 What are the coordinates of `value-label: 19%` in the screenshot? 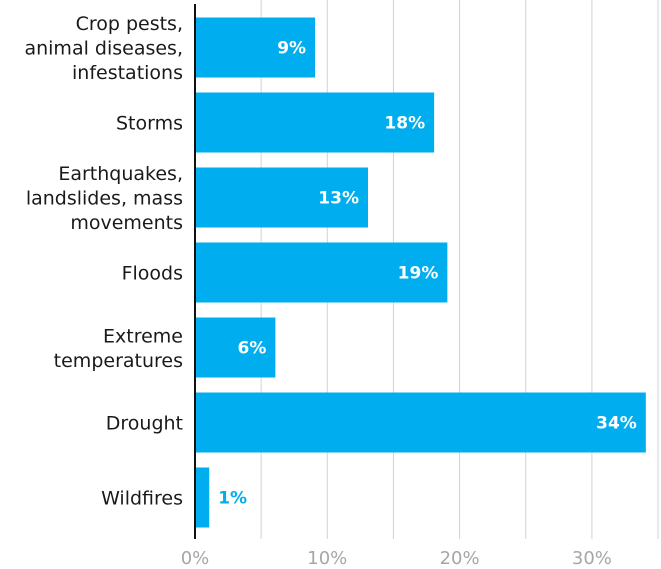 It's located at (418, 274).